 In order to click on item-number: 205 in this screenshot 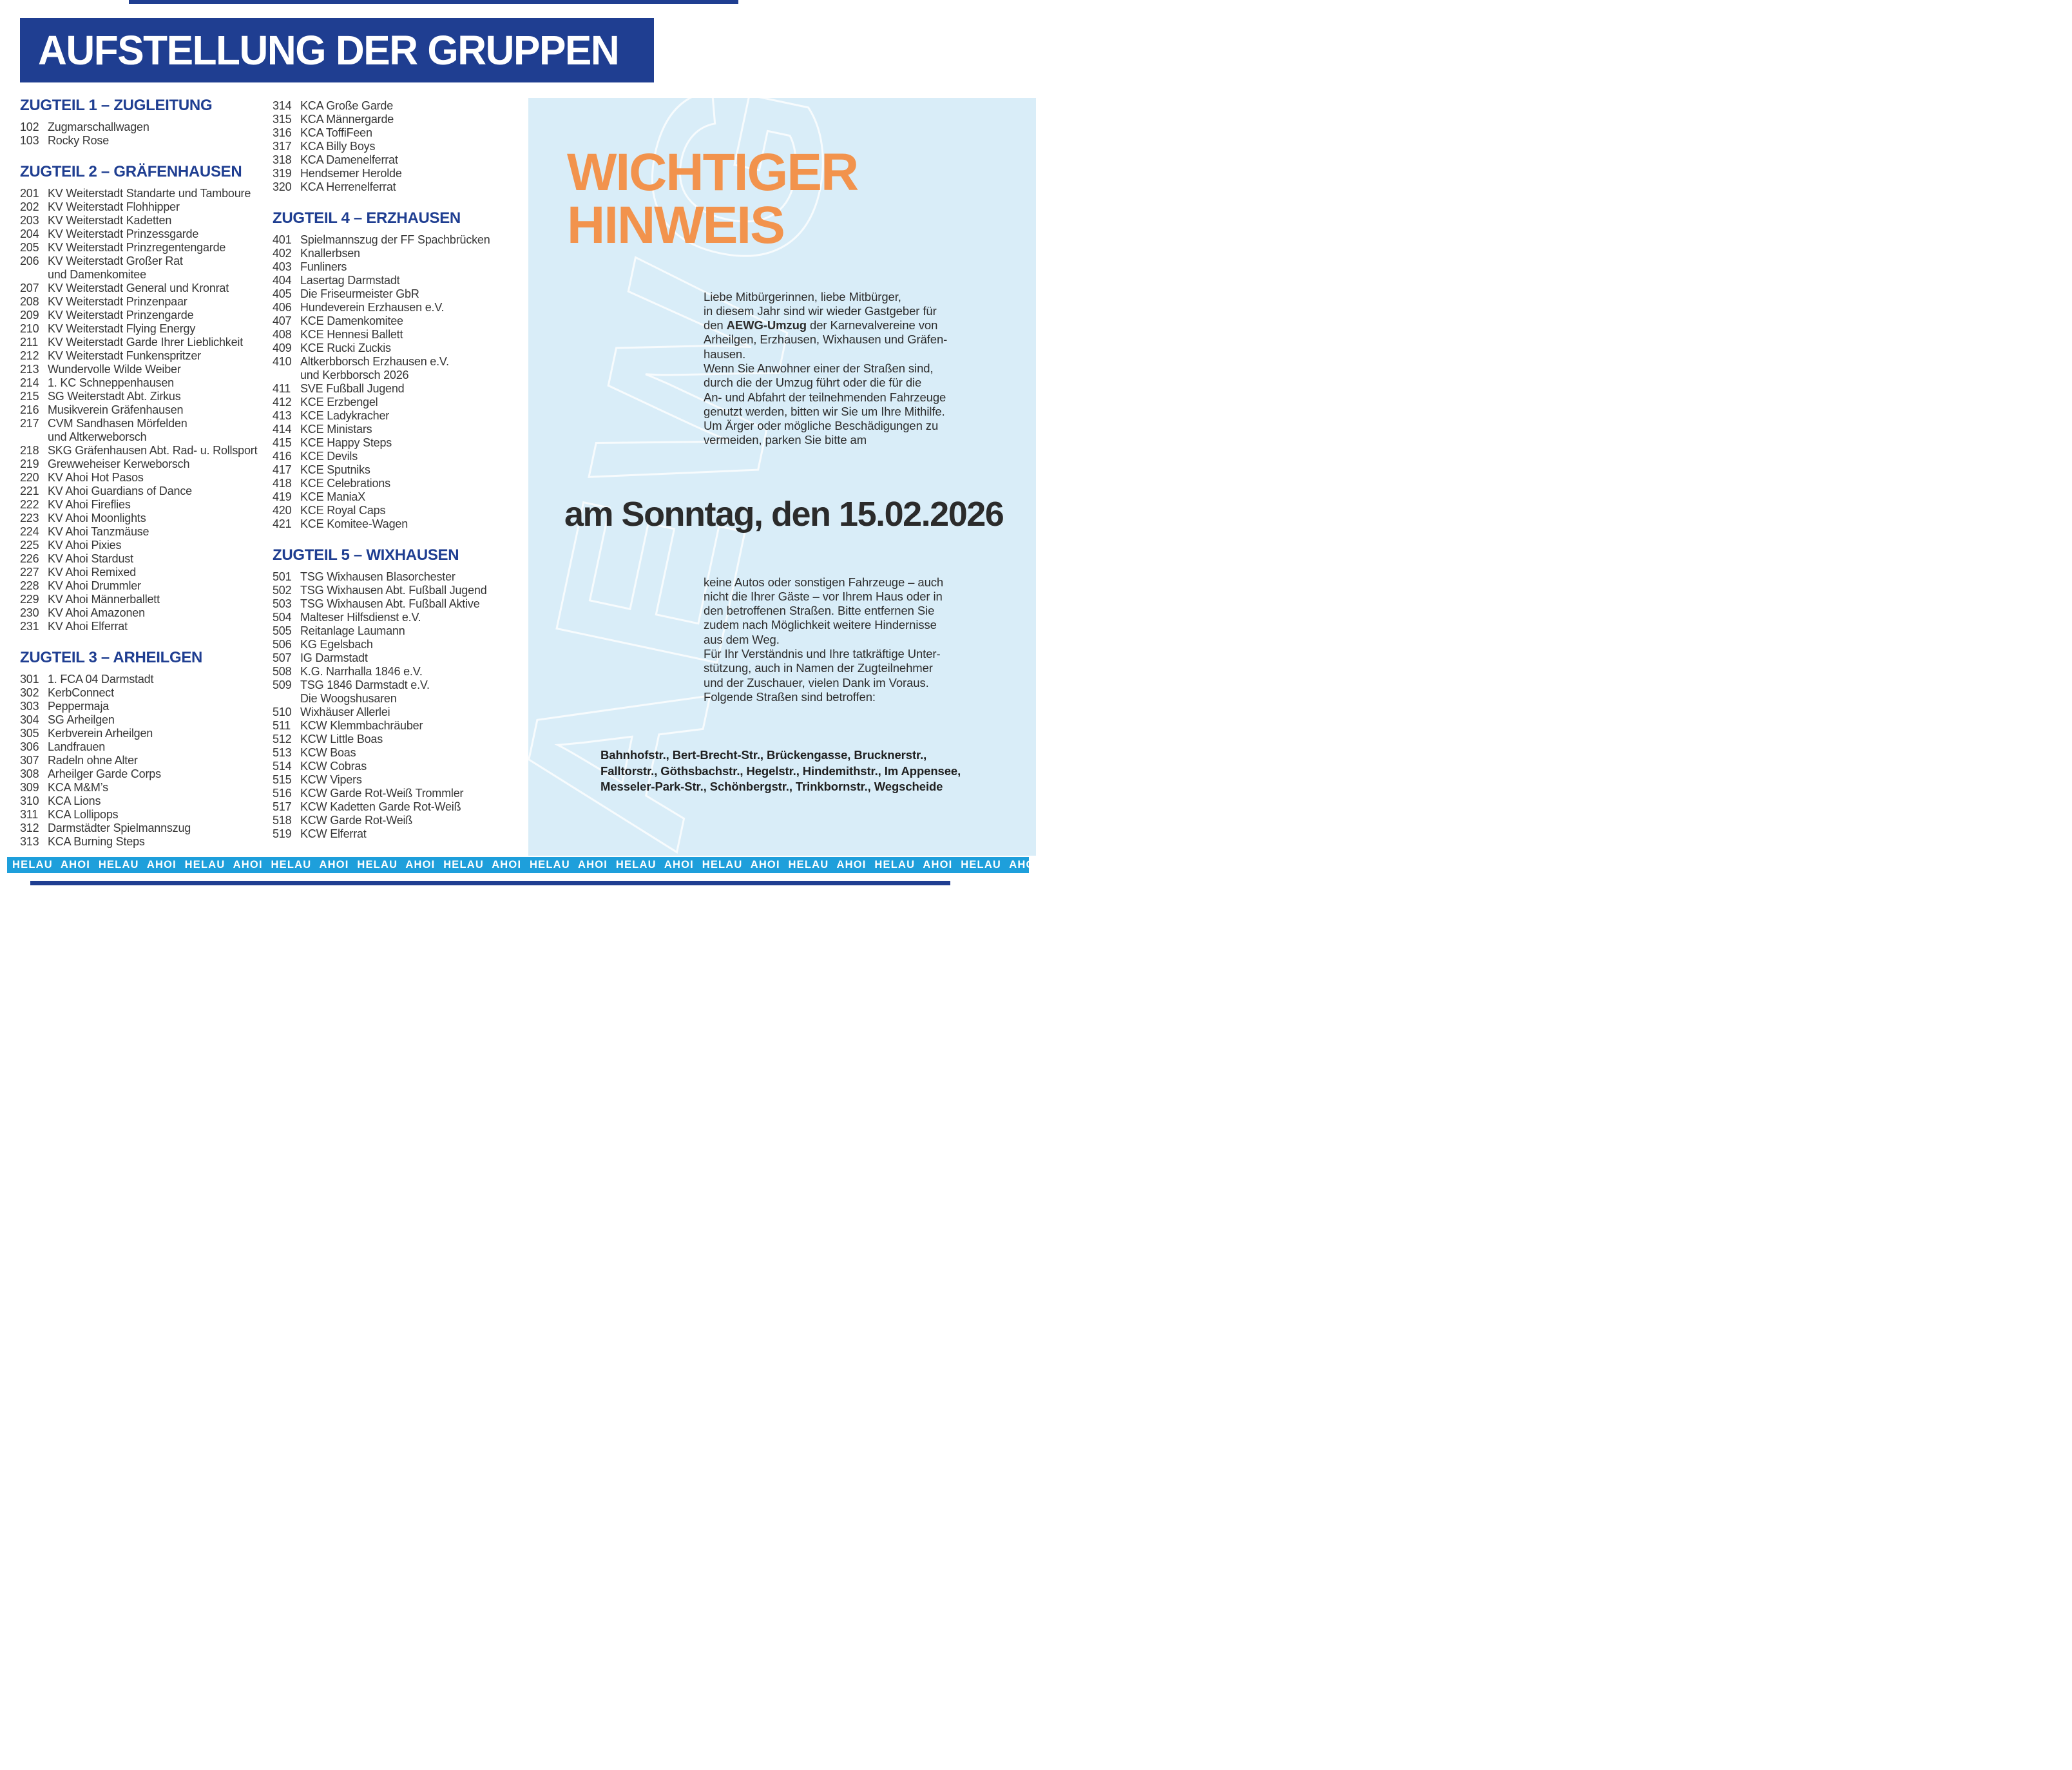, I will do `click(29, 247)`.